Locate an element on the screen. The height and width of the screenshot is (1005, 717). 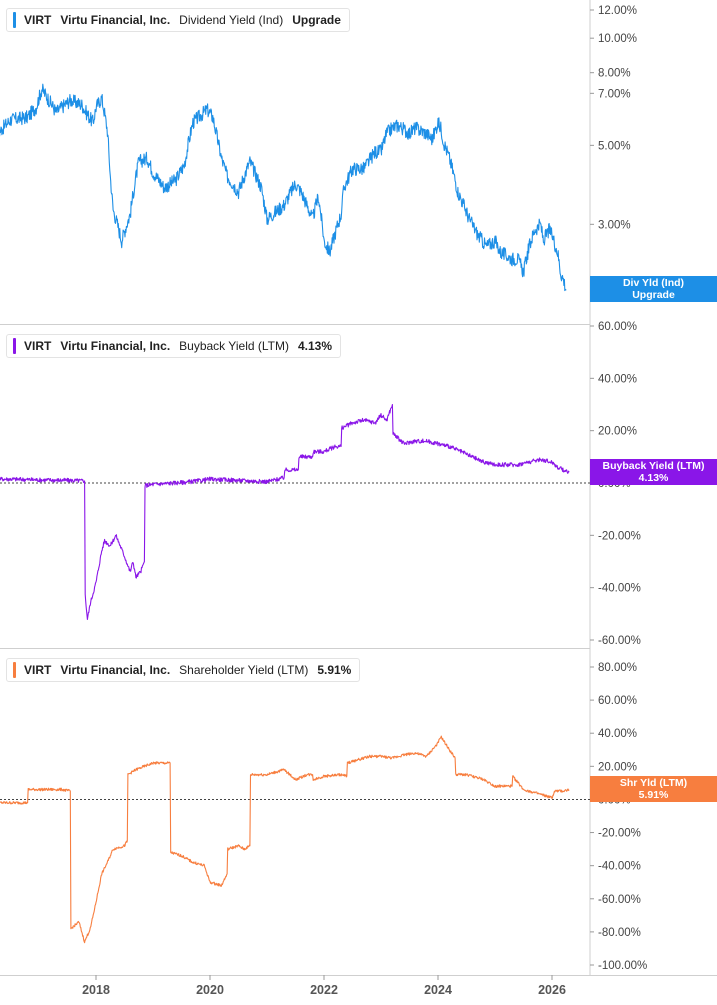
dividend-badge: Div Yld (Ind) Upgrade is located at coordinates (653, 289).